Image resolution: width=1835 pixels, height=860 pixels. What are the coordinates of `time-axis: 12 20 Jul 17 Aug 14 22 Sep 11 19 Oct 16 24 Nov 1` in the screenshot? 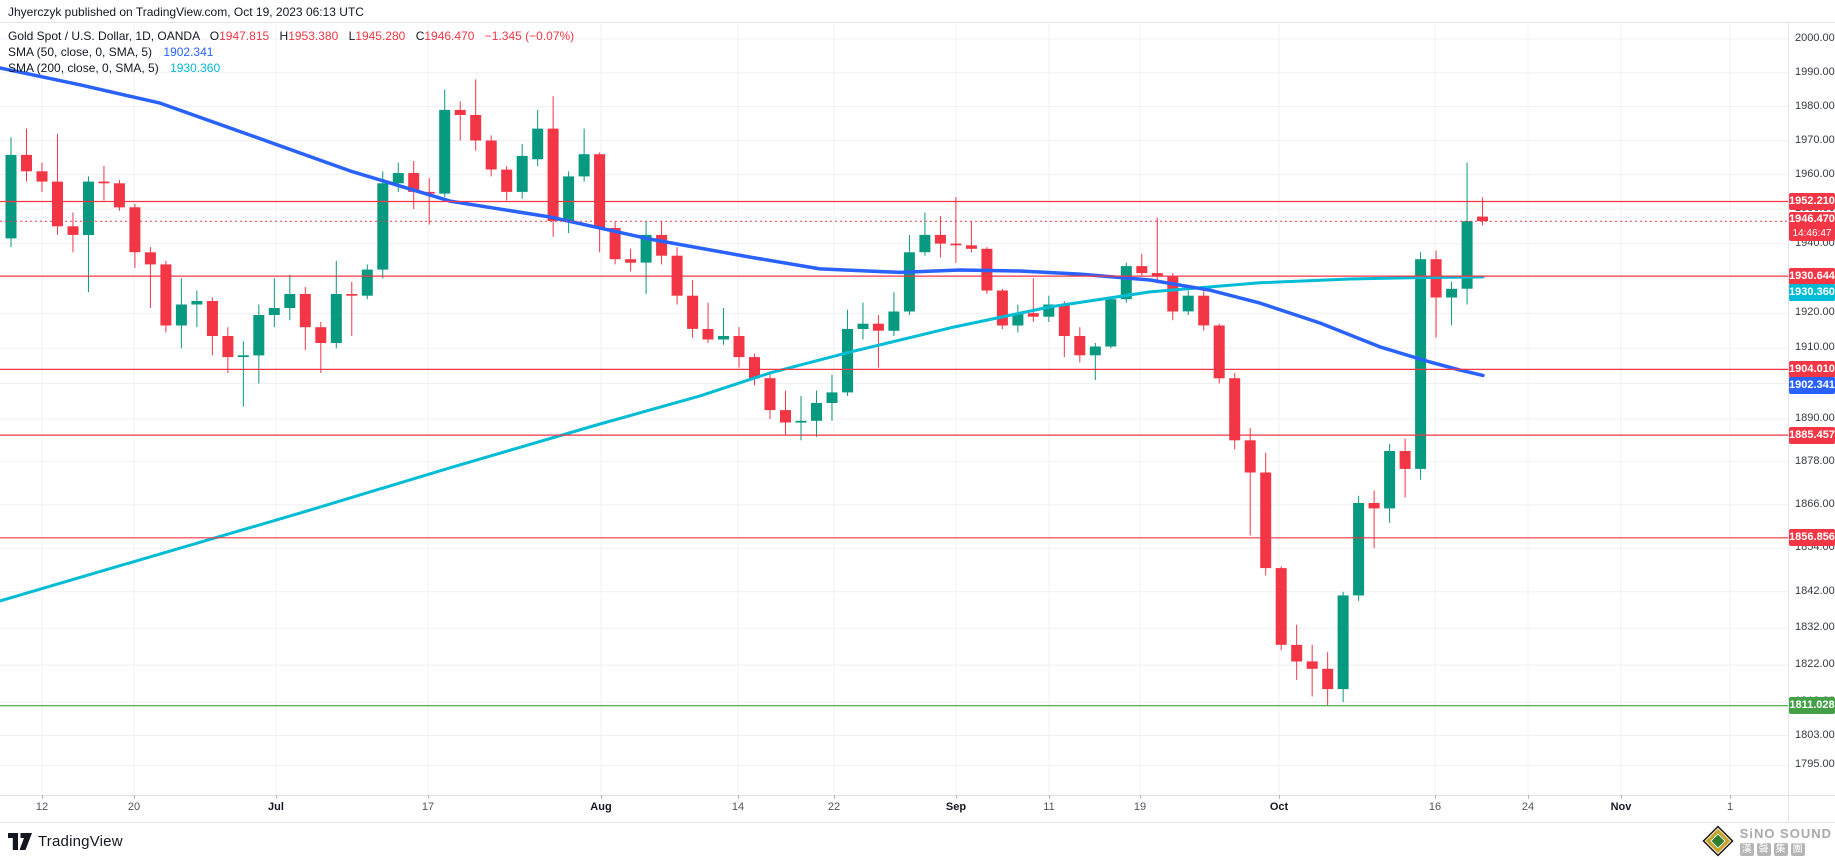 It's located at (917, 808).